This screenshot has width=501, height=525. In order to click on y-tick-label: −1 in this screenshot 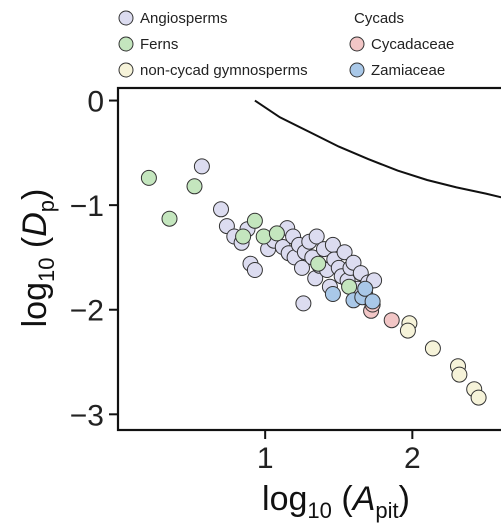, I will do `click(87, 206)`.